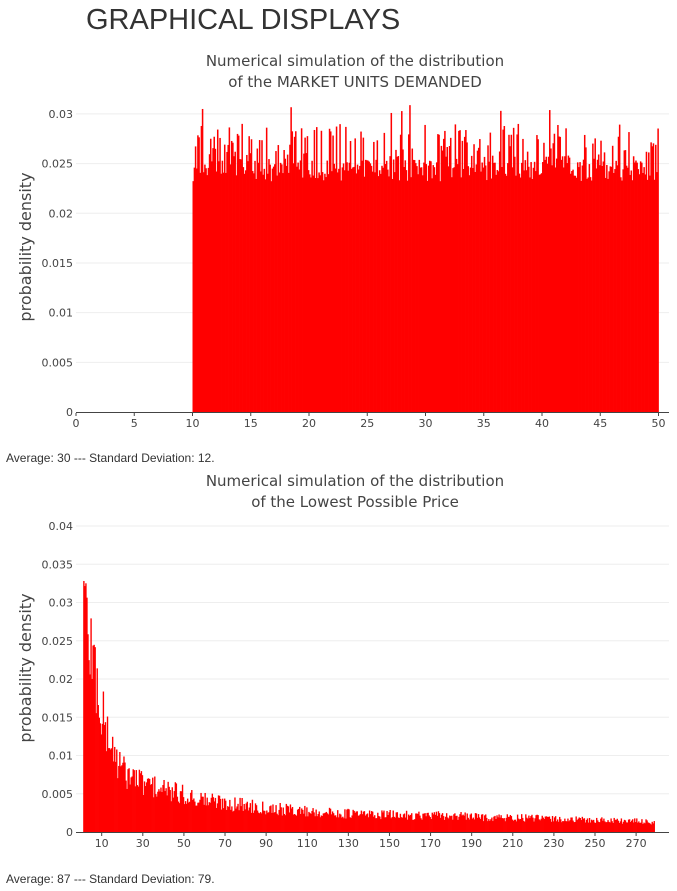 The width and height of the screenshot is (677, 891). I want to click on x-tick-label: 50, so click(184, 843).